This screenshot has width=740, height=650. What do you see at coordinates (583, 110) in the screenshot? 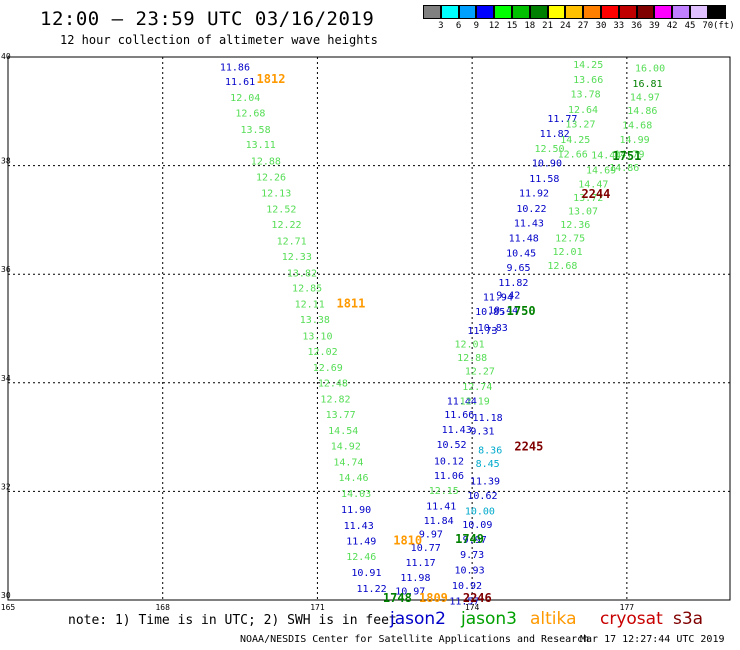
I see `wave-height-label: 12.64` at bounding box center [583, 110].